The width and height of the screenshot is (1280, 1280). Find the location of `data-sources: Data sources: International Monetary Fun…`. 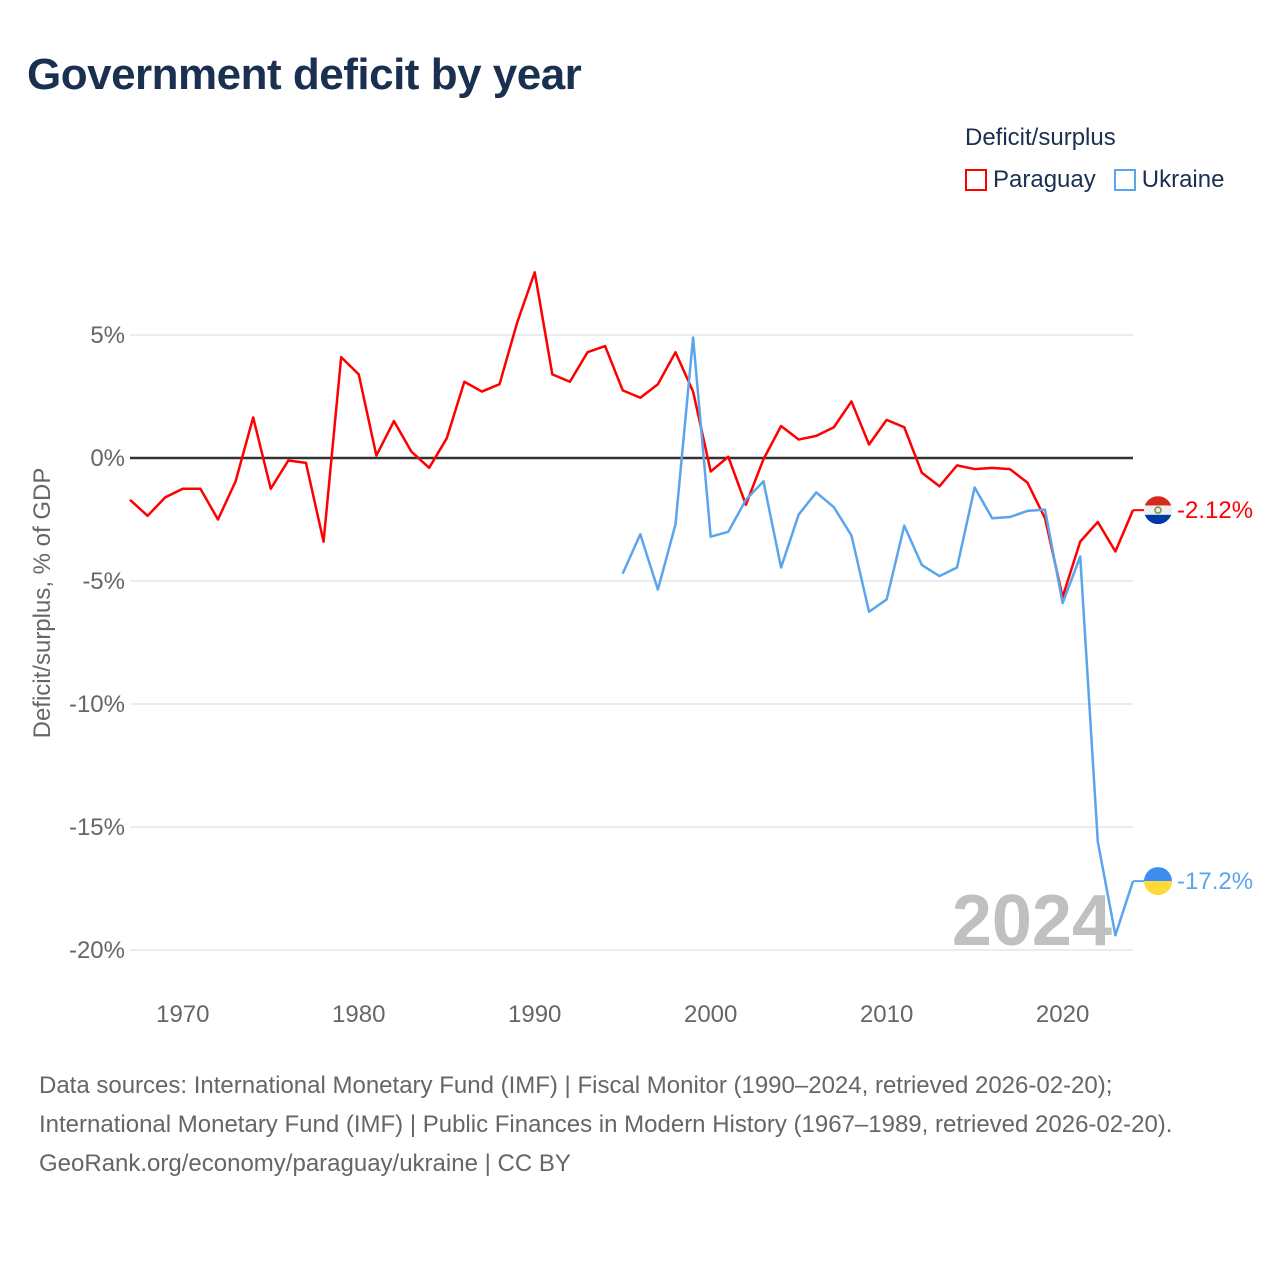

data-sources: Data sources: International Monetary Fun… is located at coordinates (606, 1105).